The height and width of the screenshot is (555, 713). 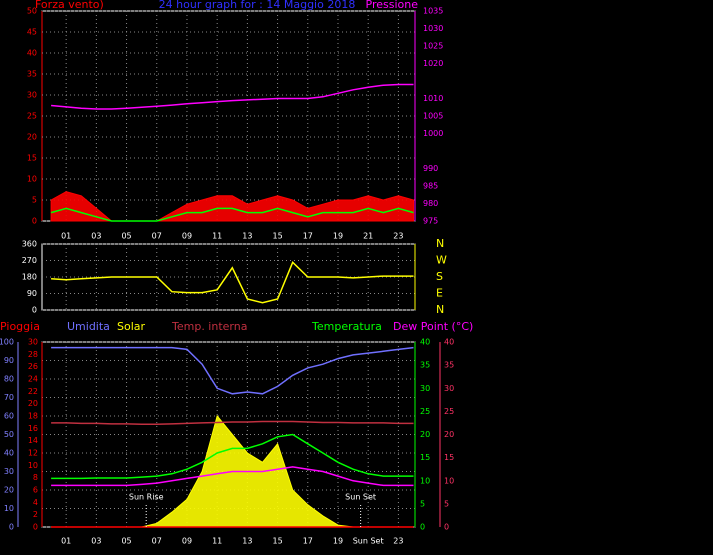 I want to click on y-tick-label: 14, so click(x=33, y=440).